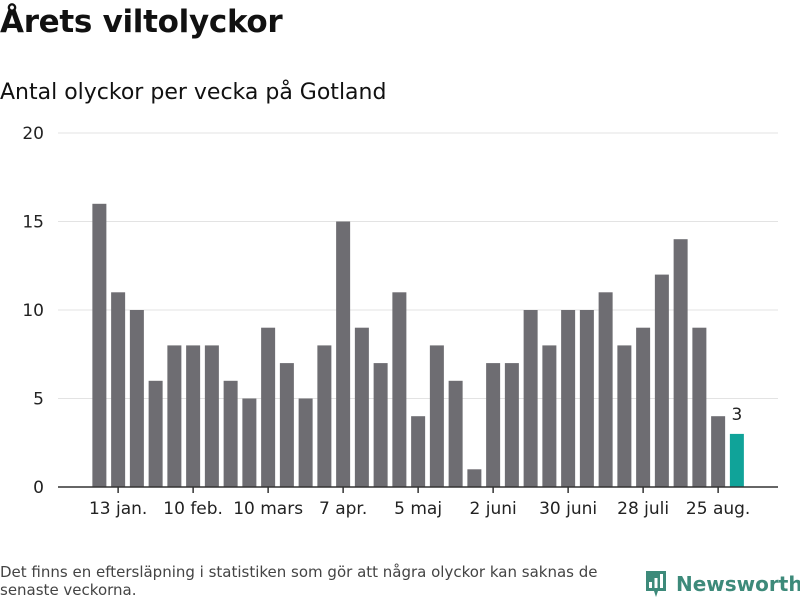 The width and height of the screenshot is (800, 600). What do you see at coordinates (38, 400) in the screenshot?
I see `y-tick-label: 5` at bounding box center [38, 400].